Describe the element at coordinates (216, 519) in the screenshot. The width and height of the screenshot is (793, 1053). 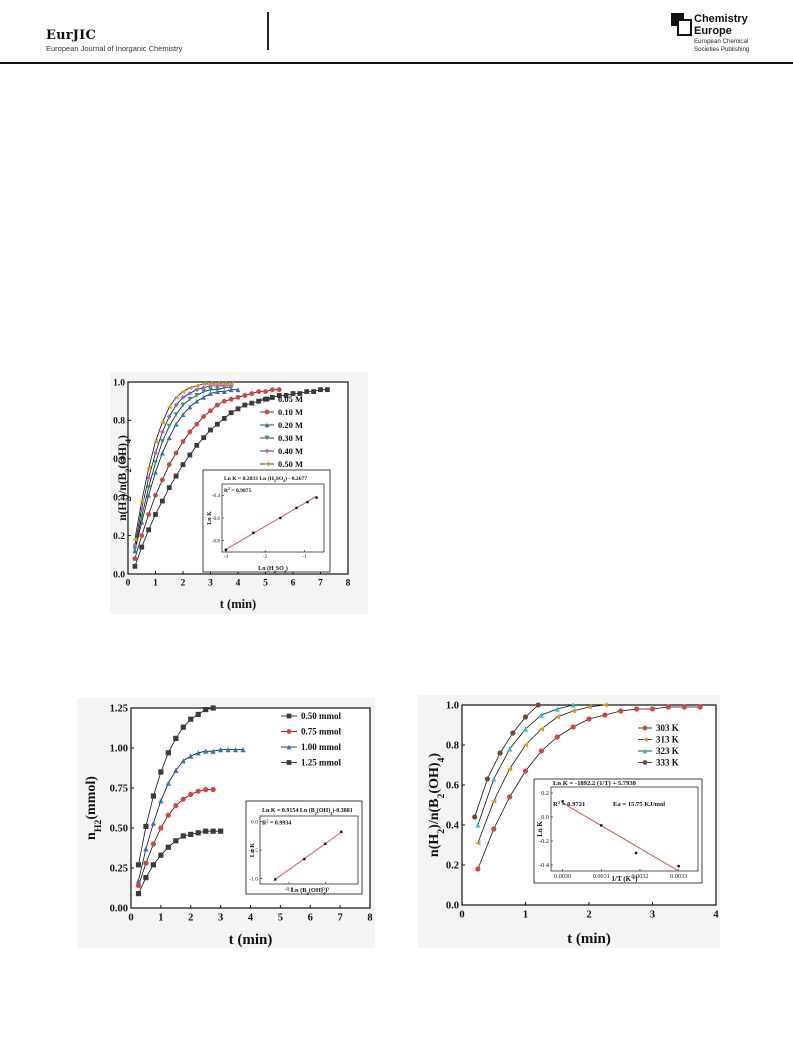
I see `inset-y-tick-label: -0.6` at that location.